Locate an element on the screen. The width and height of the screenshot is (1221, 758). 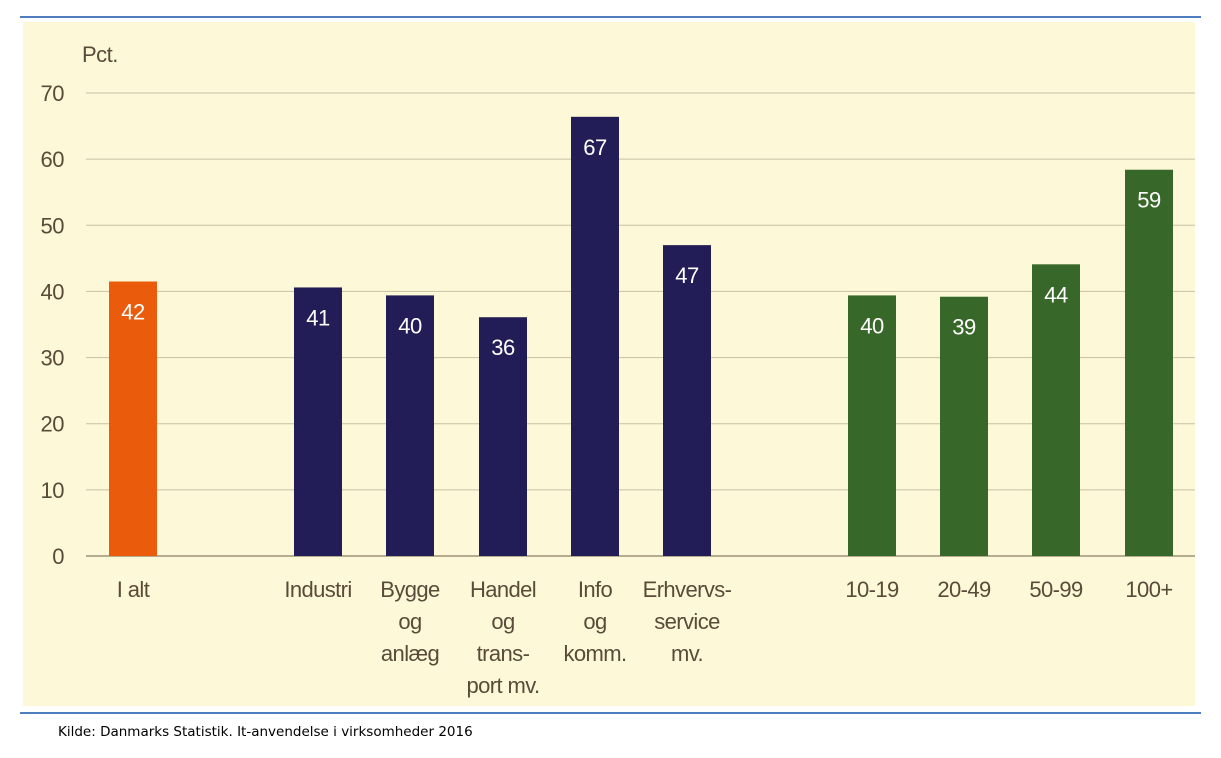
y-tick-label: 0 is located at coordinates (58, 556).